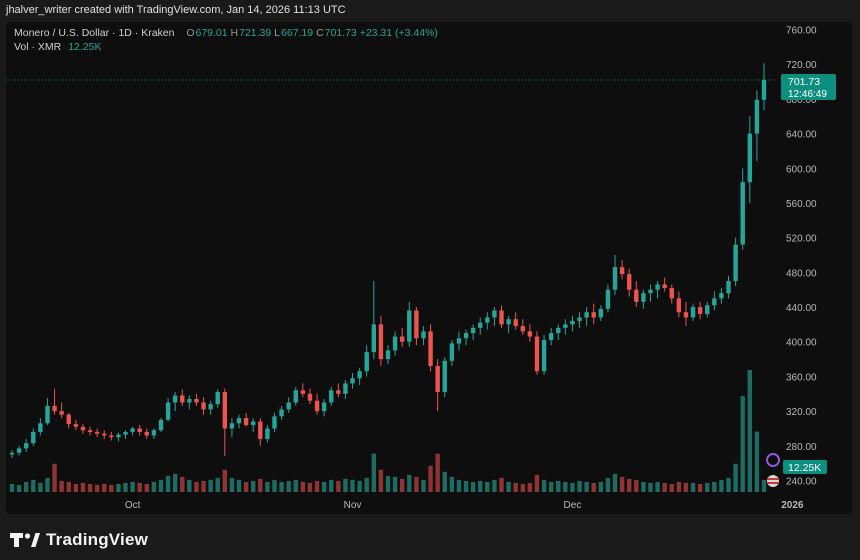  Describe the element at coordinates (94, 33) in the screenshot. I see `symbol-name: Monero / U.S. Dollar · 1D · Kraken` at that location.